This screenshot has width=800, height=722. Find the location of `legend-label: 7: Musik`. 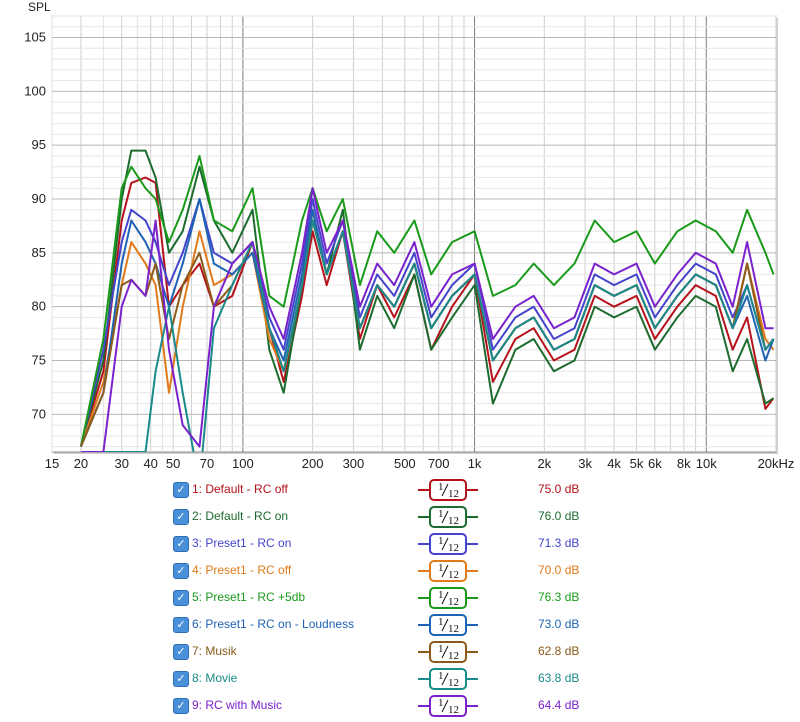

legend-label: 7: Musik is located at coordinates (214, 651).